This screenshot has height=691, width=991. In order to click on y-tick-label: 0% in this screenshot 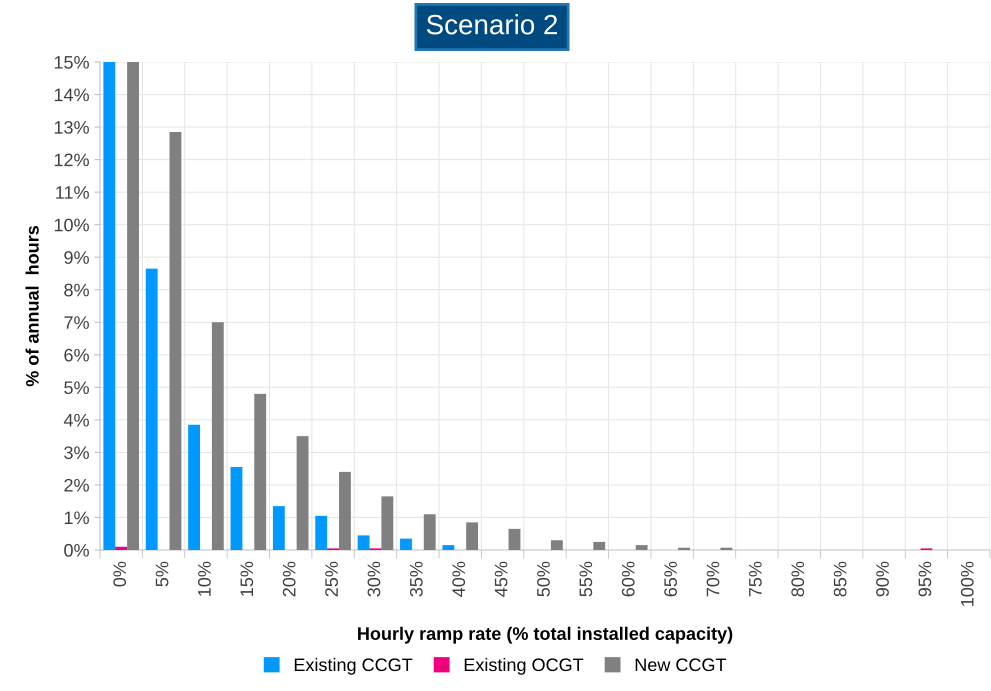, I will do `click(76, 550)`.